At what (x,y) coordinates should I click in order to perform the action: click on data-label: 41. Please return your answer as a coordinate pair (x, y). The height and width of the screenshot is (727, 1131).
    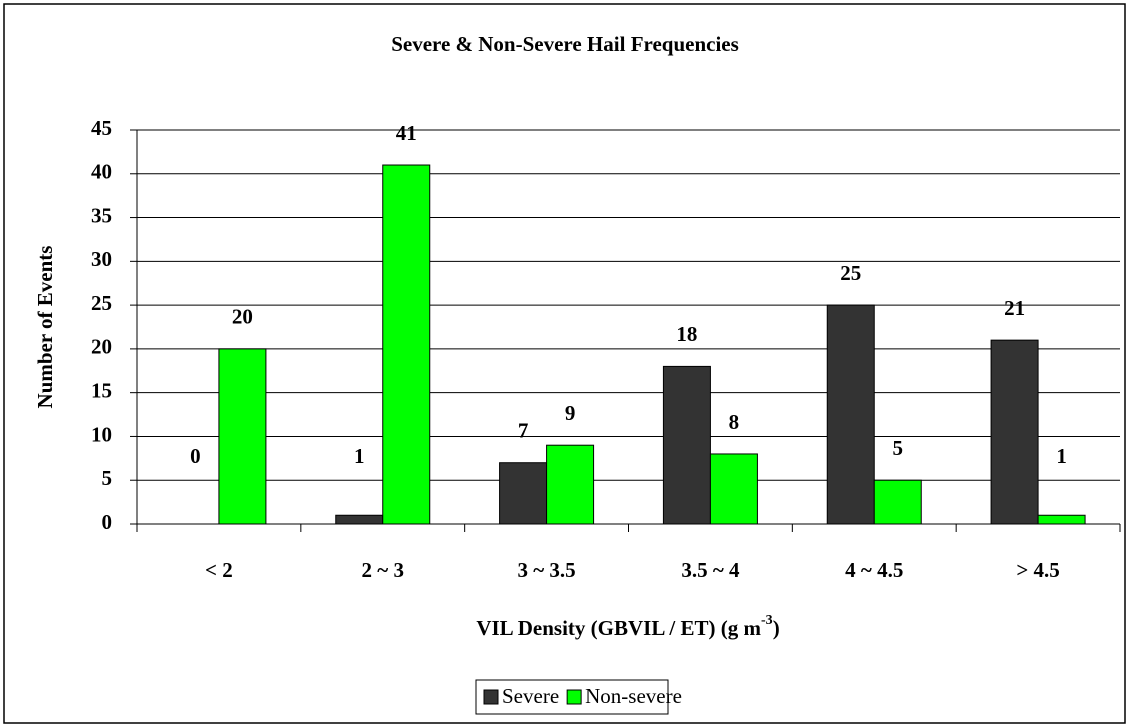
    Looking at the image, I should click on (406, 133).